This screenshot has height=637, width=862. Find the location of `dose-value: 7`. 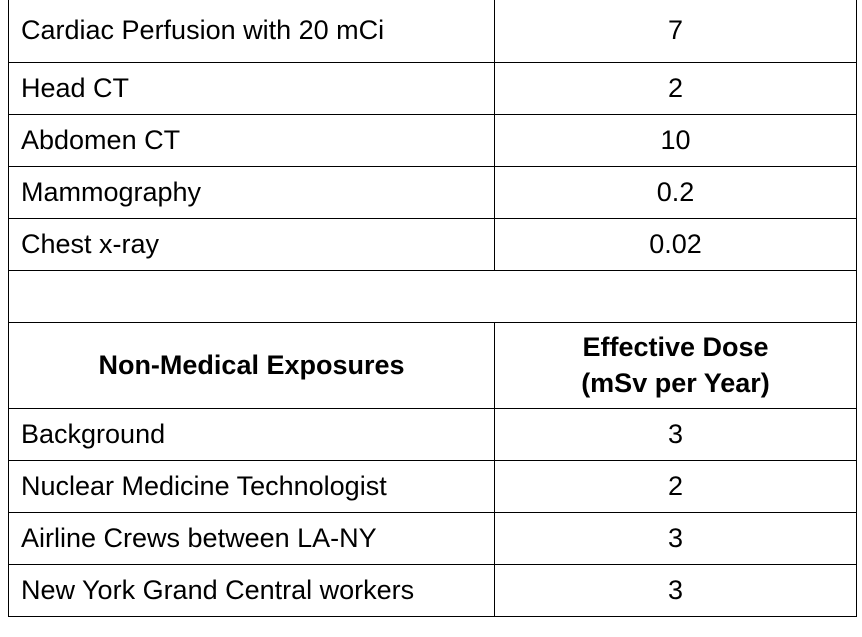

dose-value: 7 is located at coordinates (675, 31).